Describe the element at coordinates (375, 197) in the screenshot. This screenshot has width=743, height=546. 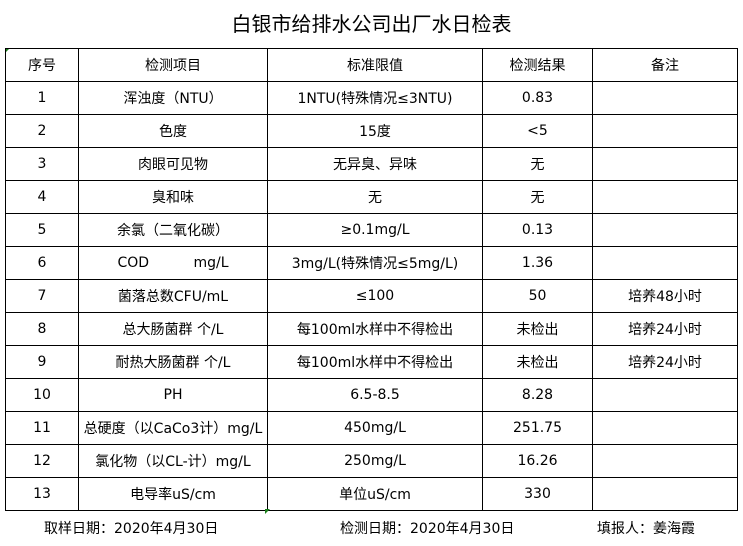
I see `cell-standard-limit: 无` at that location.